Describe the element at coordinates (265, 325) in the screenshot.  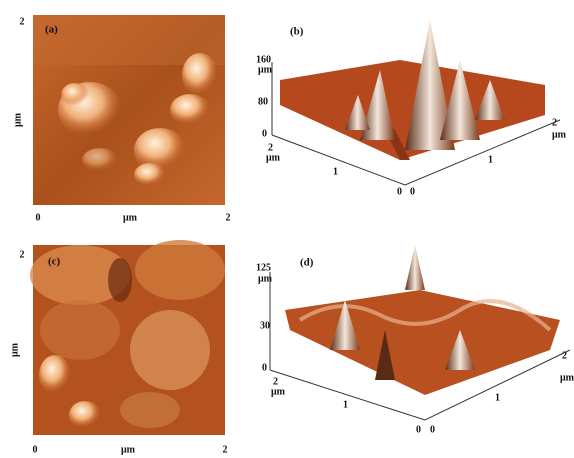
I see `z-tick-label: 30` at that location.